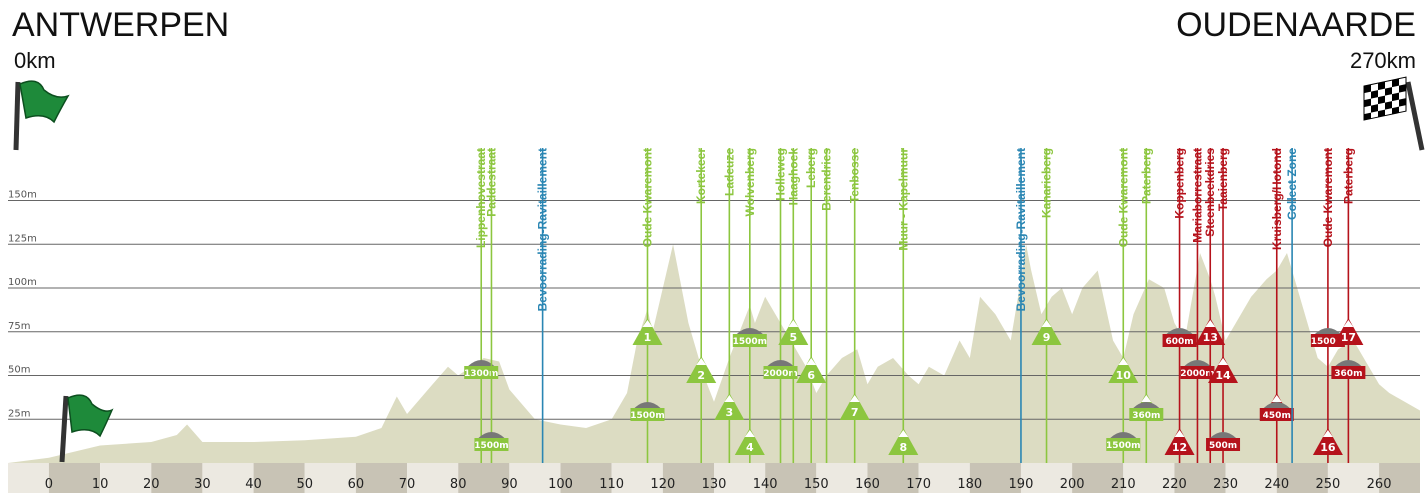  Describe the element at coordinates (22, 195) in the screenshot. I see `elevation-label: 150m` at that location.